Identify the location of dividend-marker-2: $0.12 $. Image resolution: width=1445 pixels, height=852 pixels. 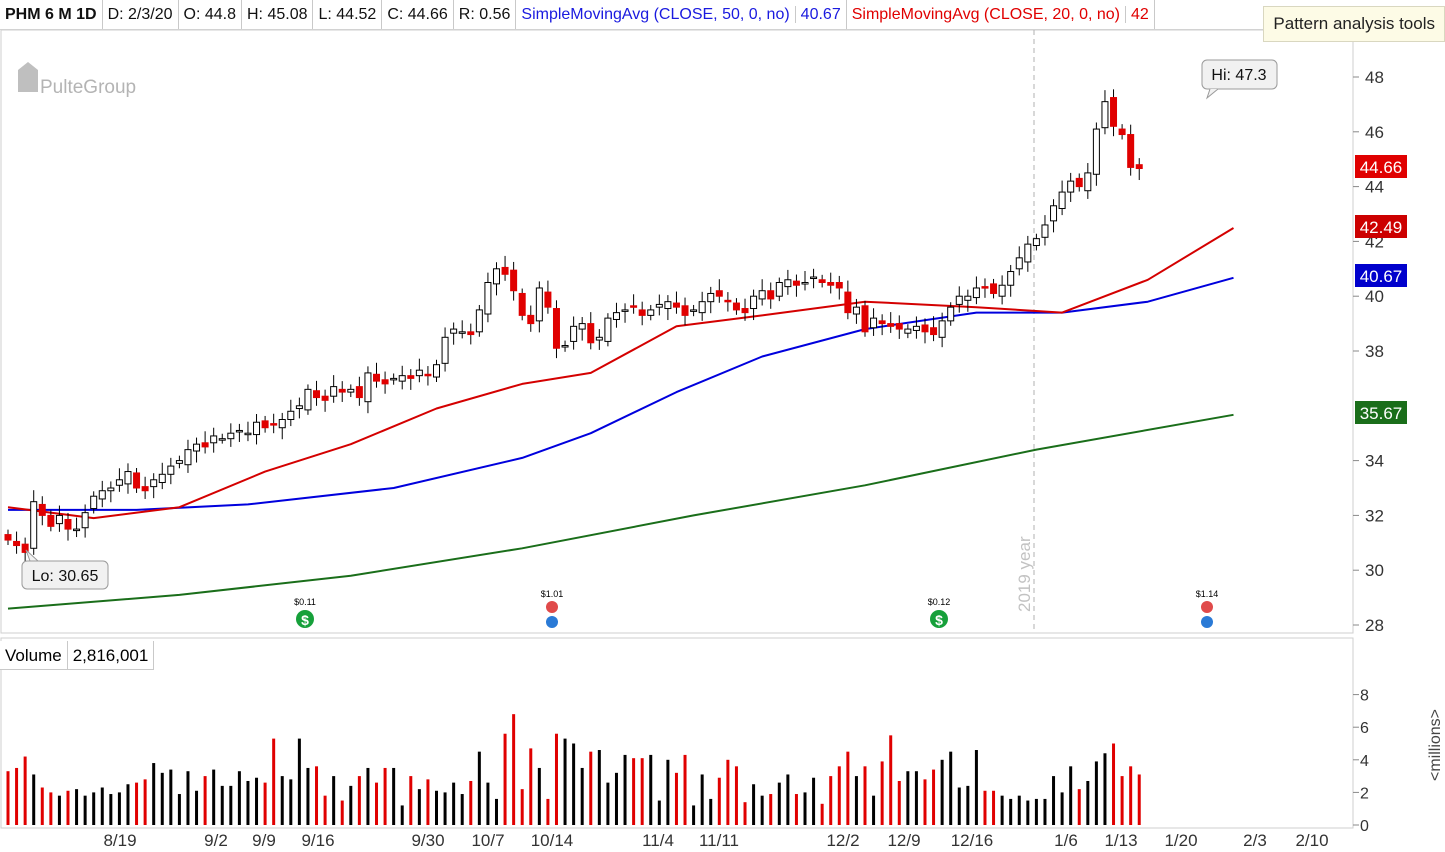
(939, 612).